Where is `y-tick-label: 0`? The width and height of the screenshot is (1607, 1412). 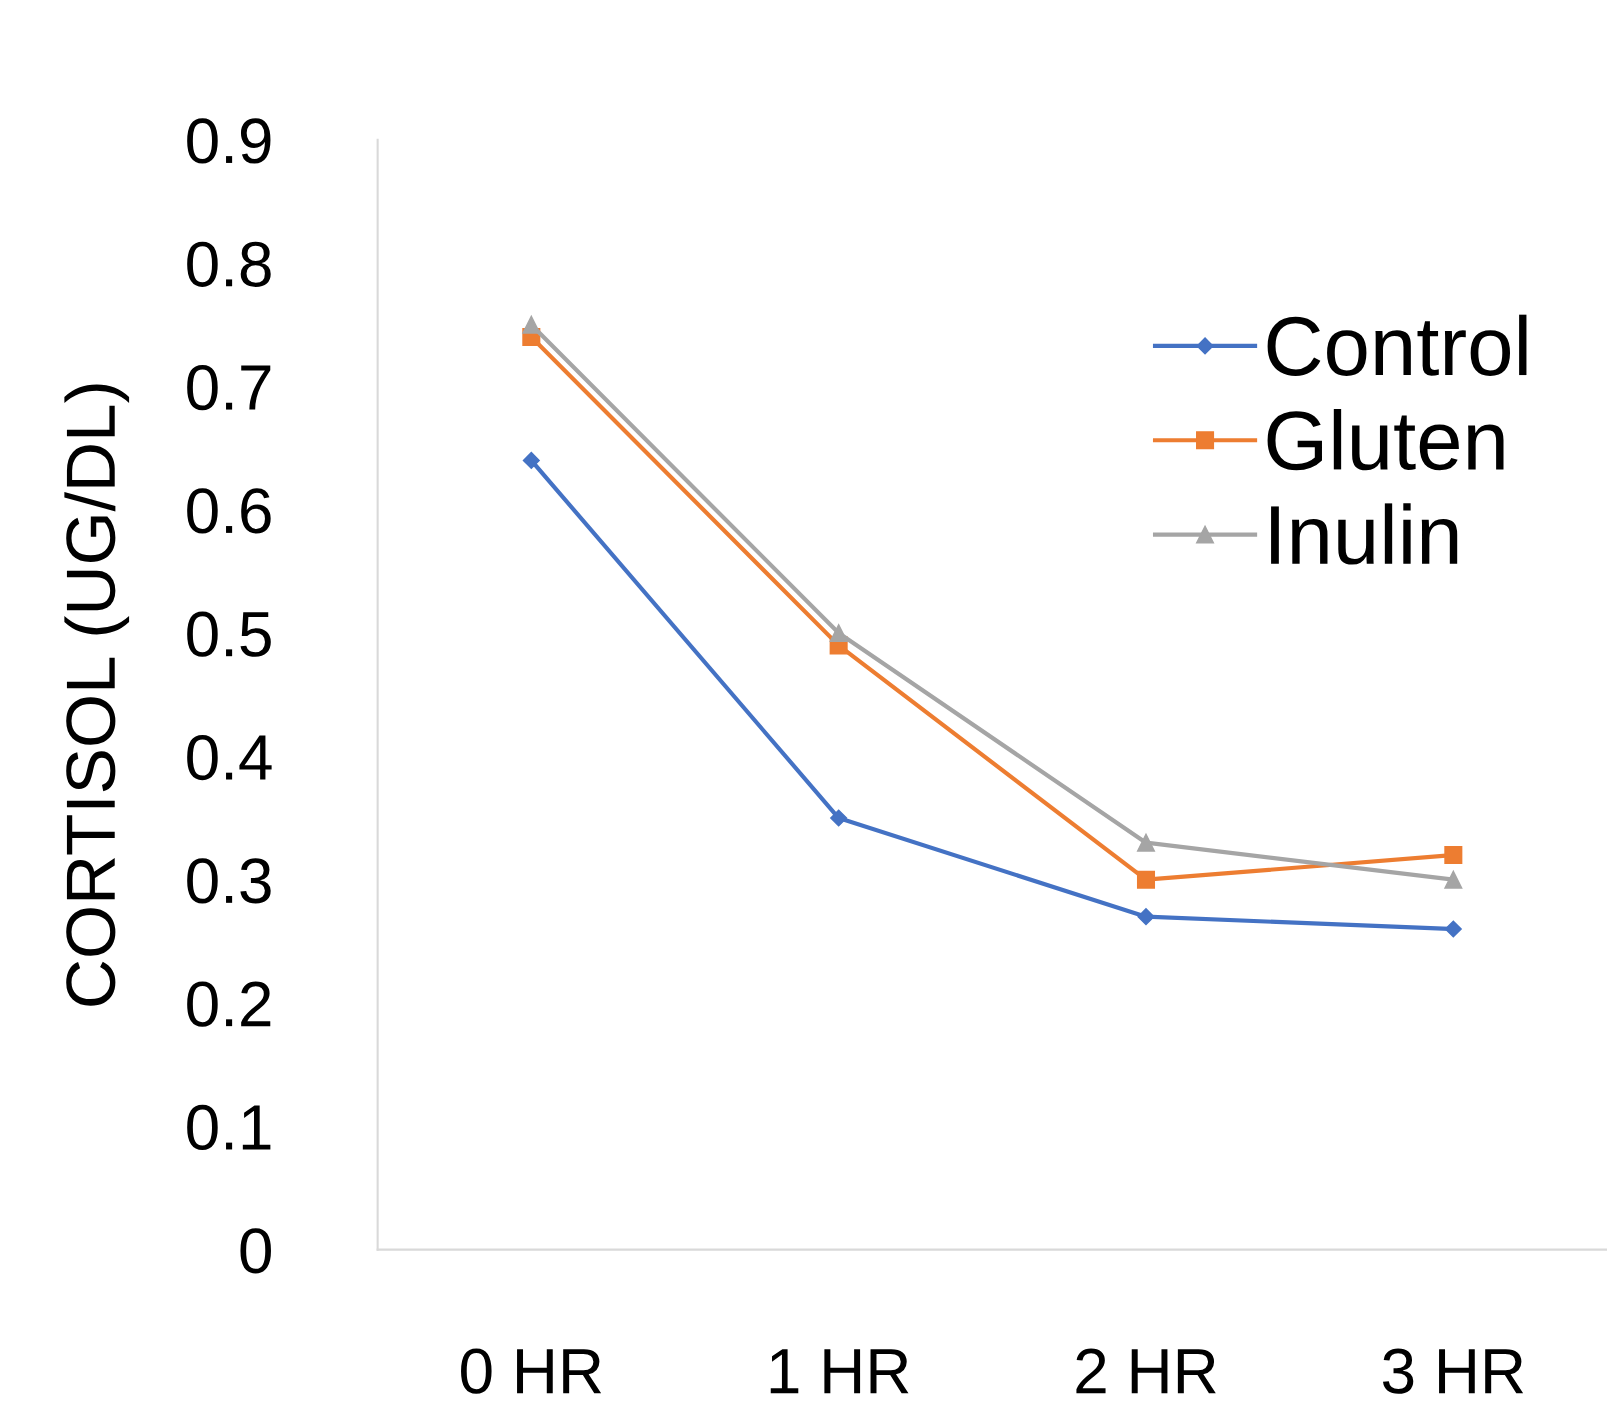
y-tick-label: 0 is located at coordinates (255, 1251).